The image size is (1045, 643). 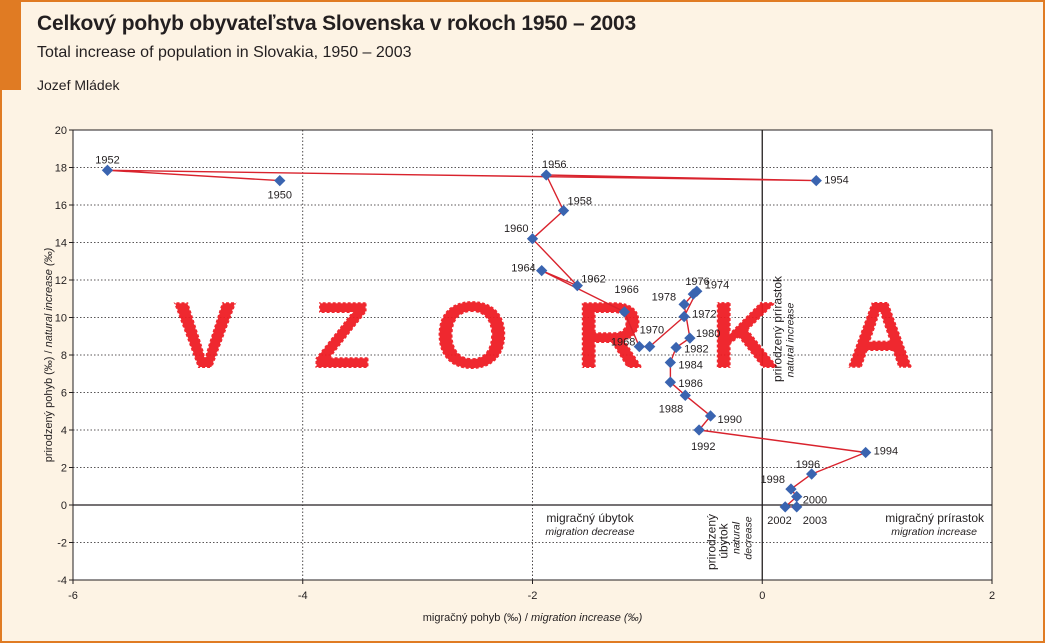 I want to click on watermark-letter: V, so click(x=205, y=335).